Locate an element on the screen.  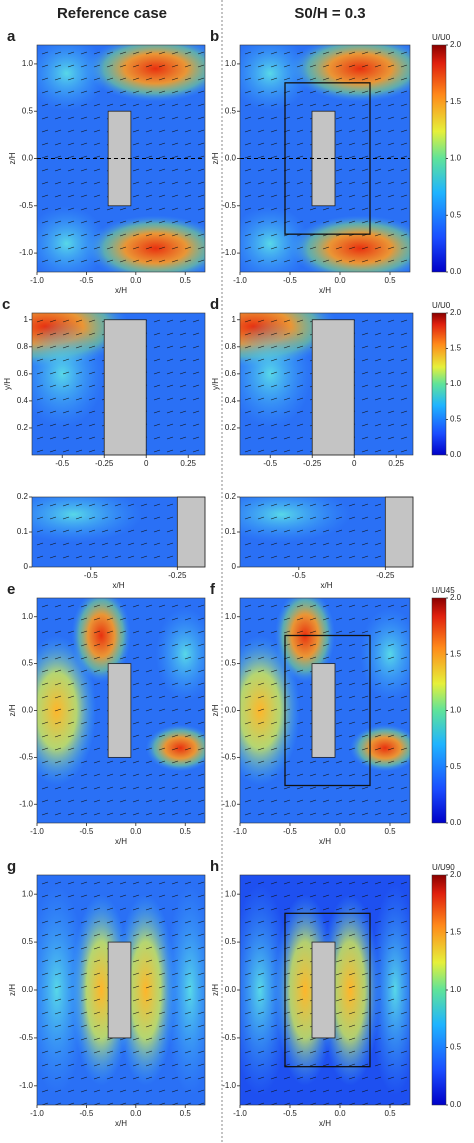
field is located at coordinates (118, 532).